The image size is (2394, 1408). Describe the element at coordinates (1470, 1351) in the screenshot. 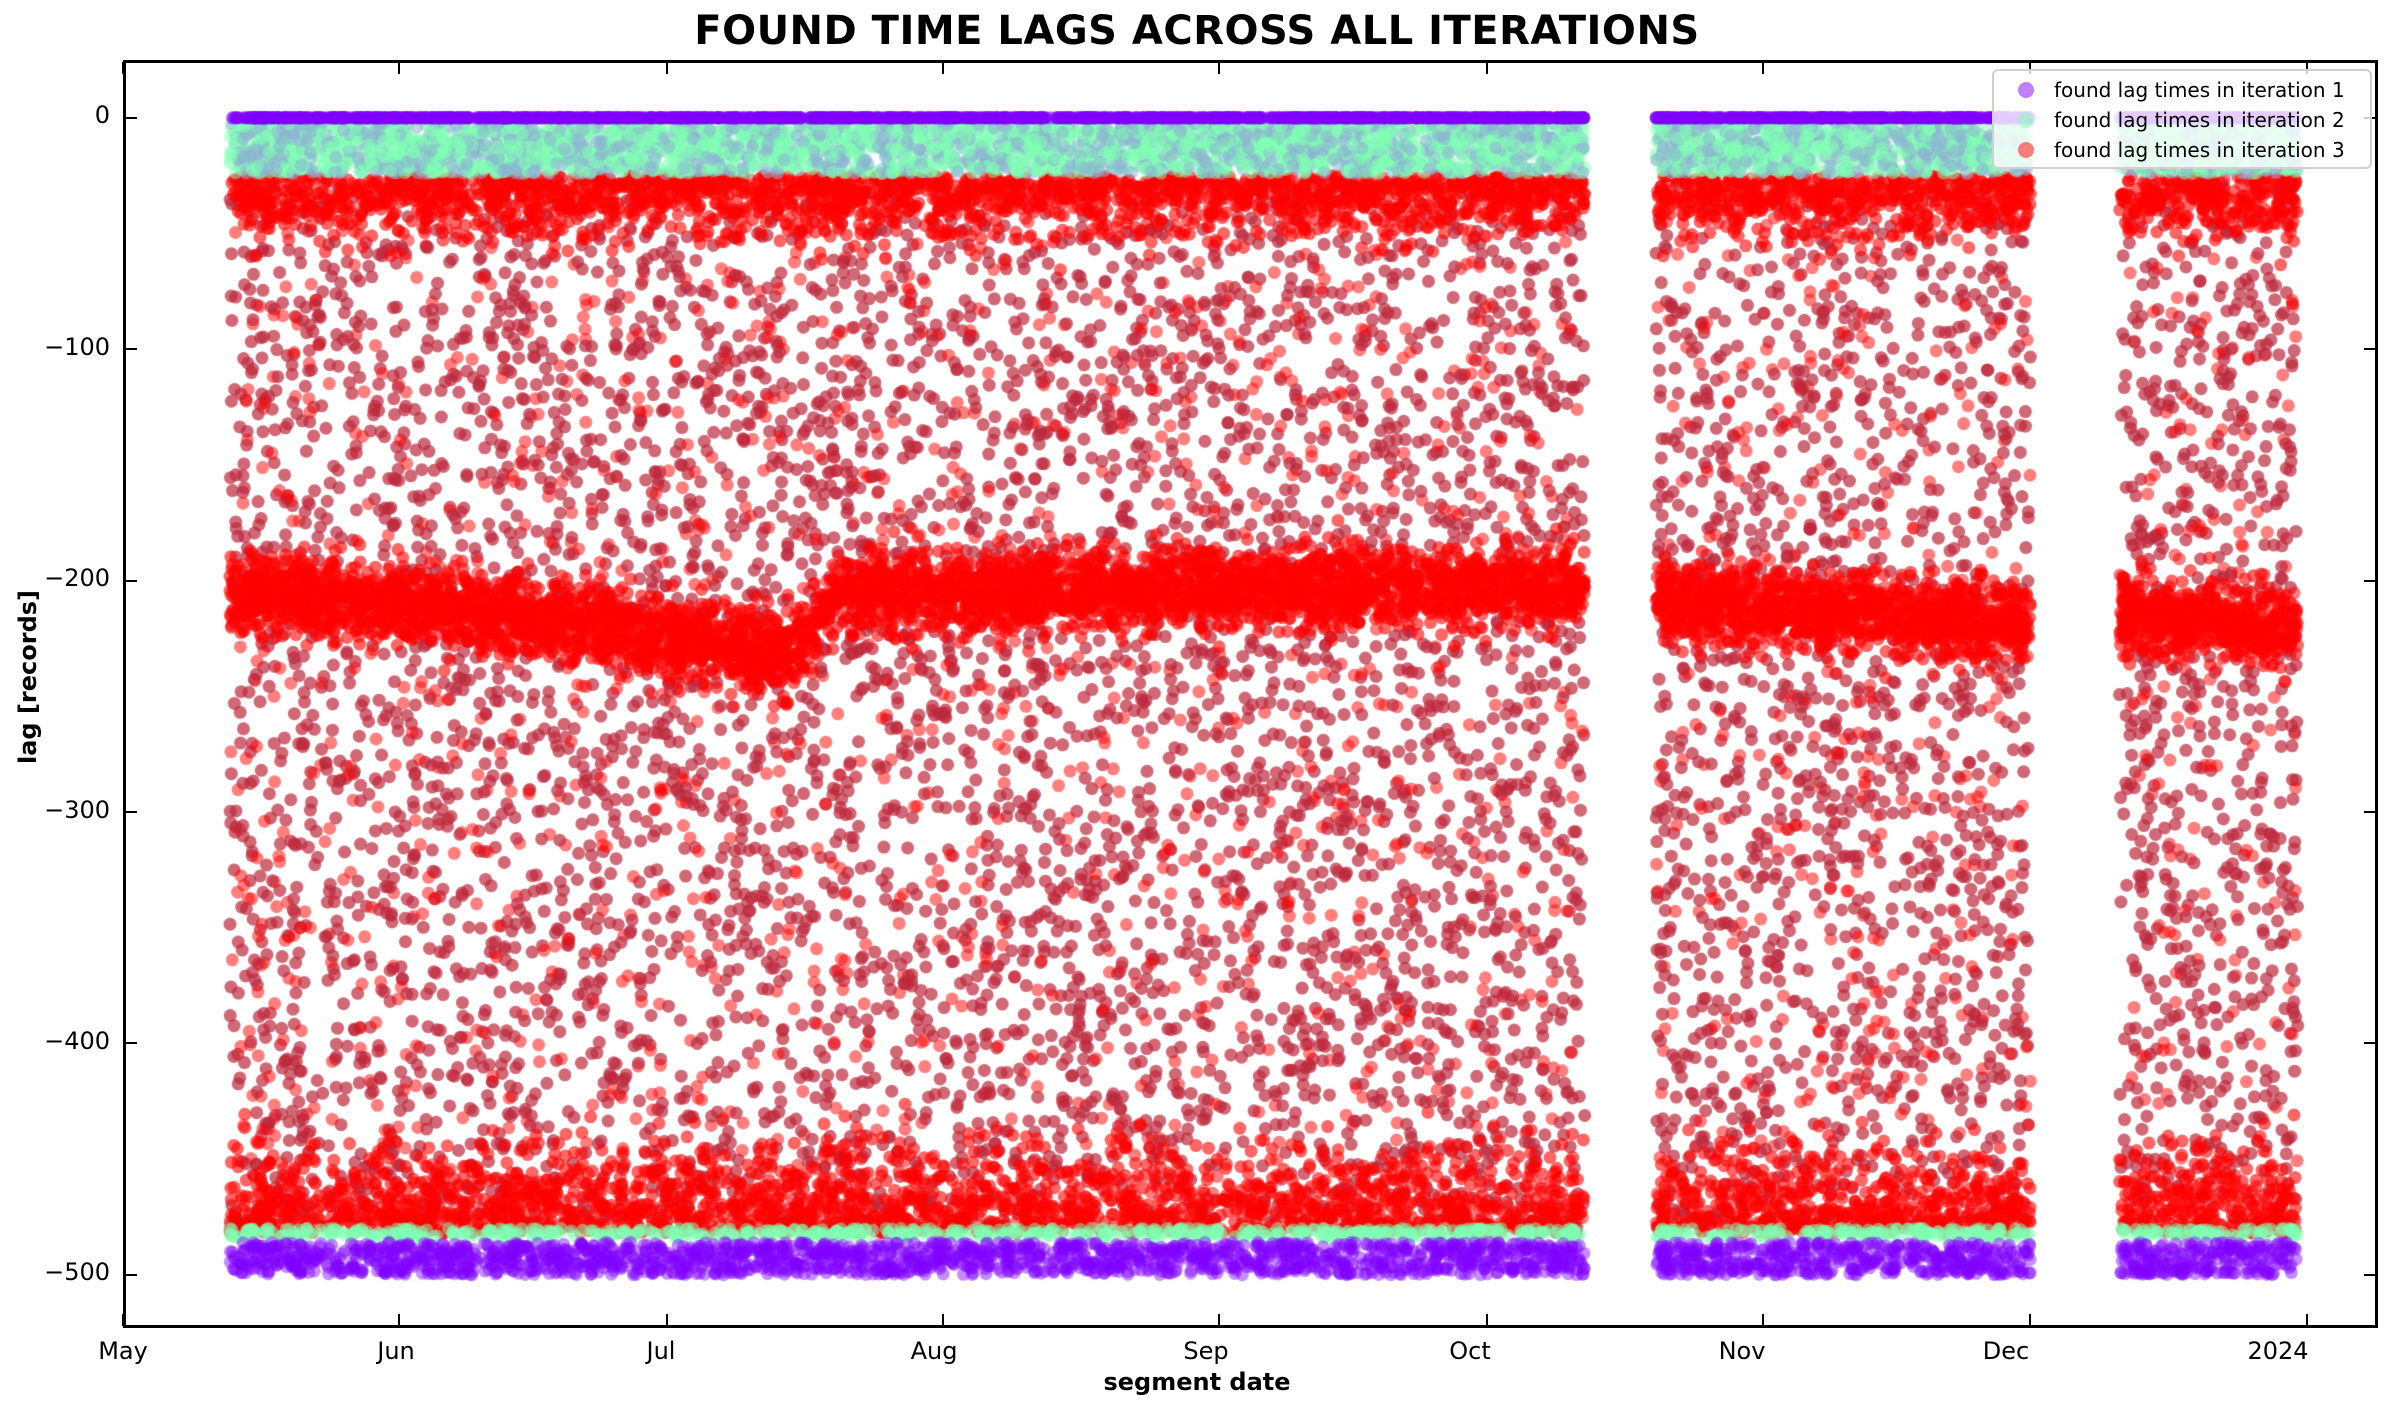

I see `x-tick-label: Oct` at that location.